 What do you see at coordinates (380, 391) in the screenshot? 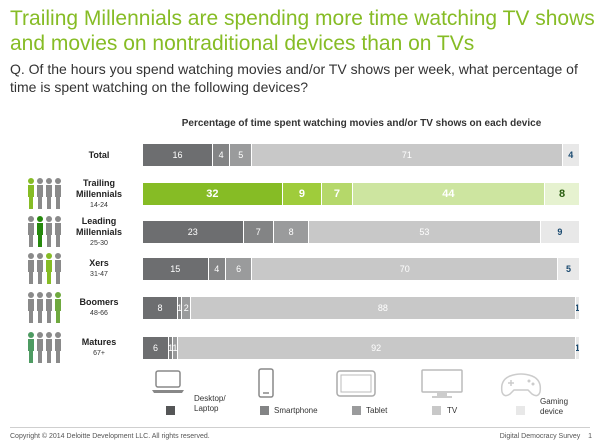
I see `legend-item-tablet: Tablet` at bounding box center [380, 391].